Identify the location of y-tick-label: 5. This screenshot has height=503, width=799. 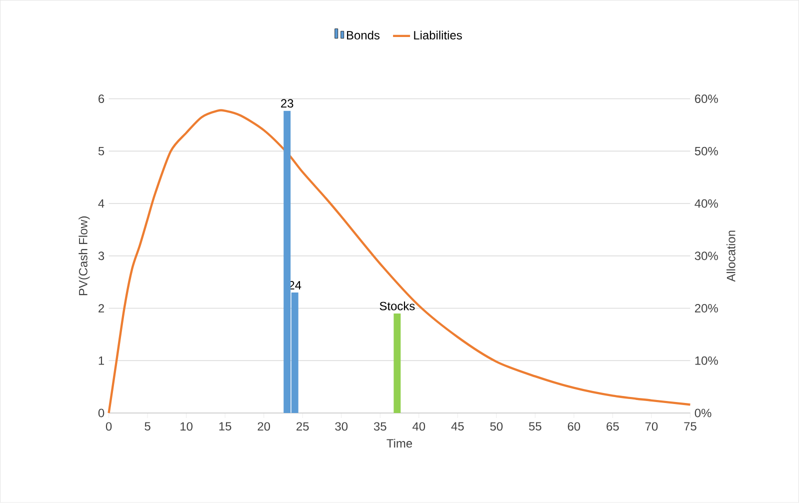
(101, 151).